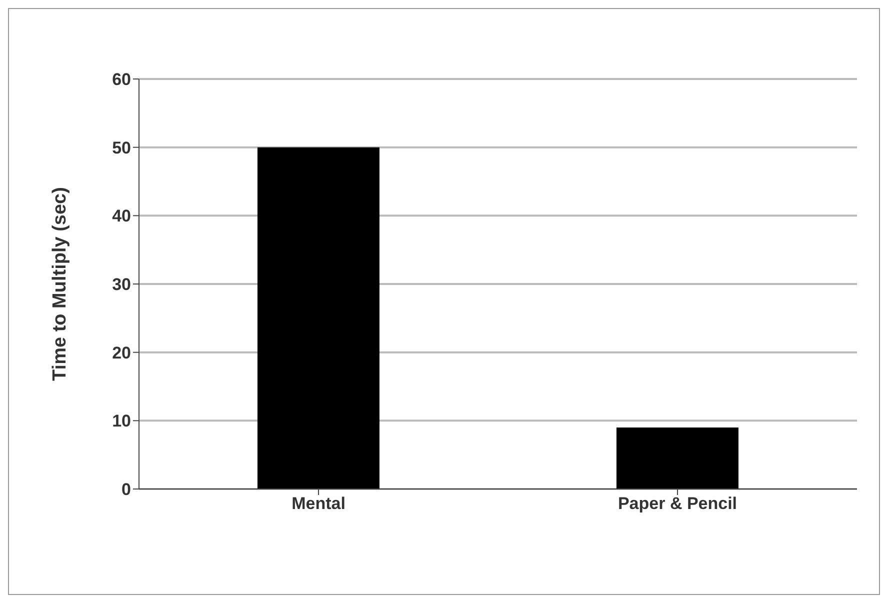 The image size is (888, 601). What do you see at coordinates (121, 216) in the screenshot?
I see `y-tick-label: 40` at bounding box center [121, 216].